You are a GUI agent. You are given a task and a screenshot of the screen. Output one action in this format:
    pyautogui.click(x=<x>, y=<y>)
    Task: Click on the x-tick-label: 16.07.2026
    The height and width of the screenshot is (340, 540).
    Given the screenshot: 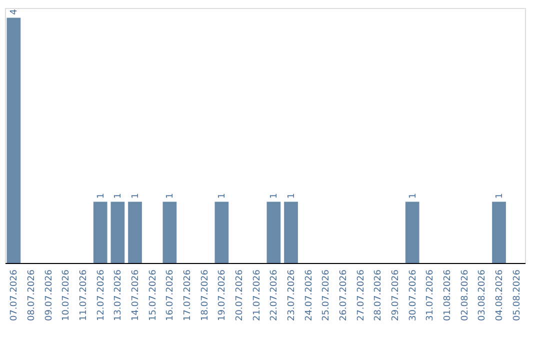 What is the action you would take?
    pyautogui.click(x=171, y=295)
    